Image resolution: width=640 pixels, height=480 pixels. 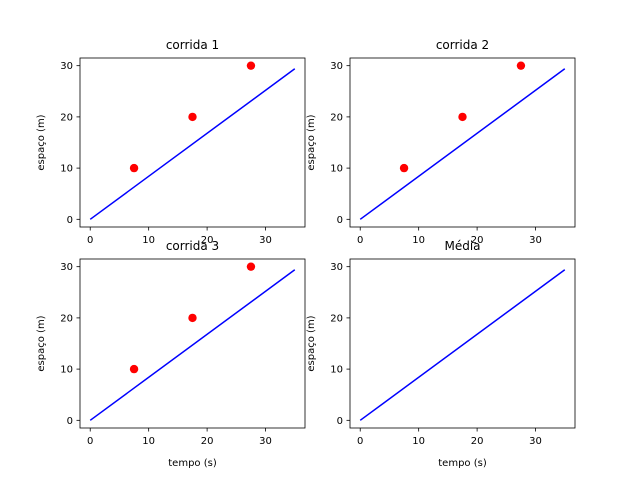 I want to click on subplot-title-2: corrida 2, so click(x=462, y=45).